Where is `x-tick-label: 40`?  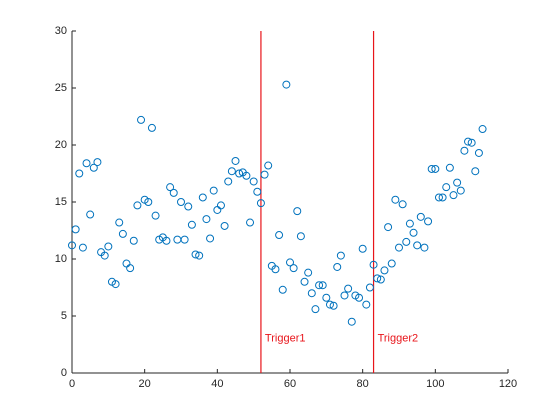
x-tick-label: 40 is located at coordinates (217, 384).